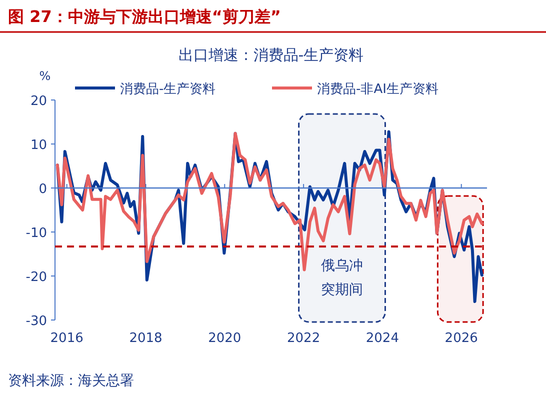 Image resolution: width=546 pixels, height=395 pixels. Describe the element at coordinates (38, 145) in the screenshot. I see `y-tick-label: 10` at that location.